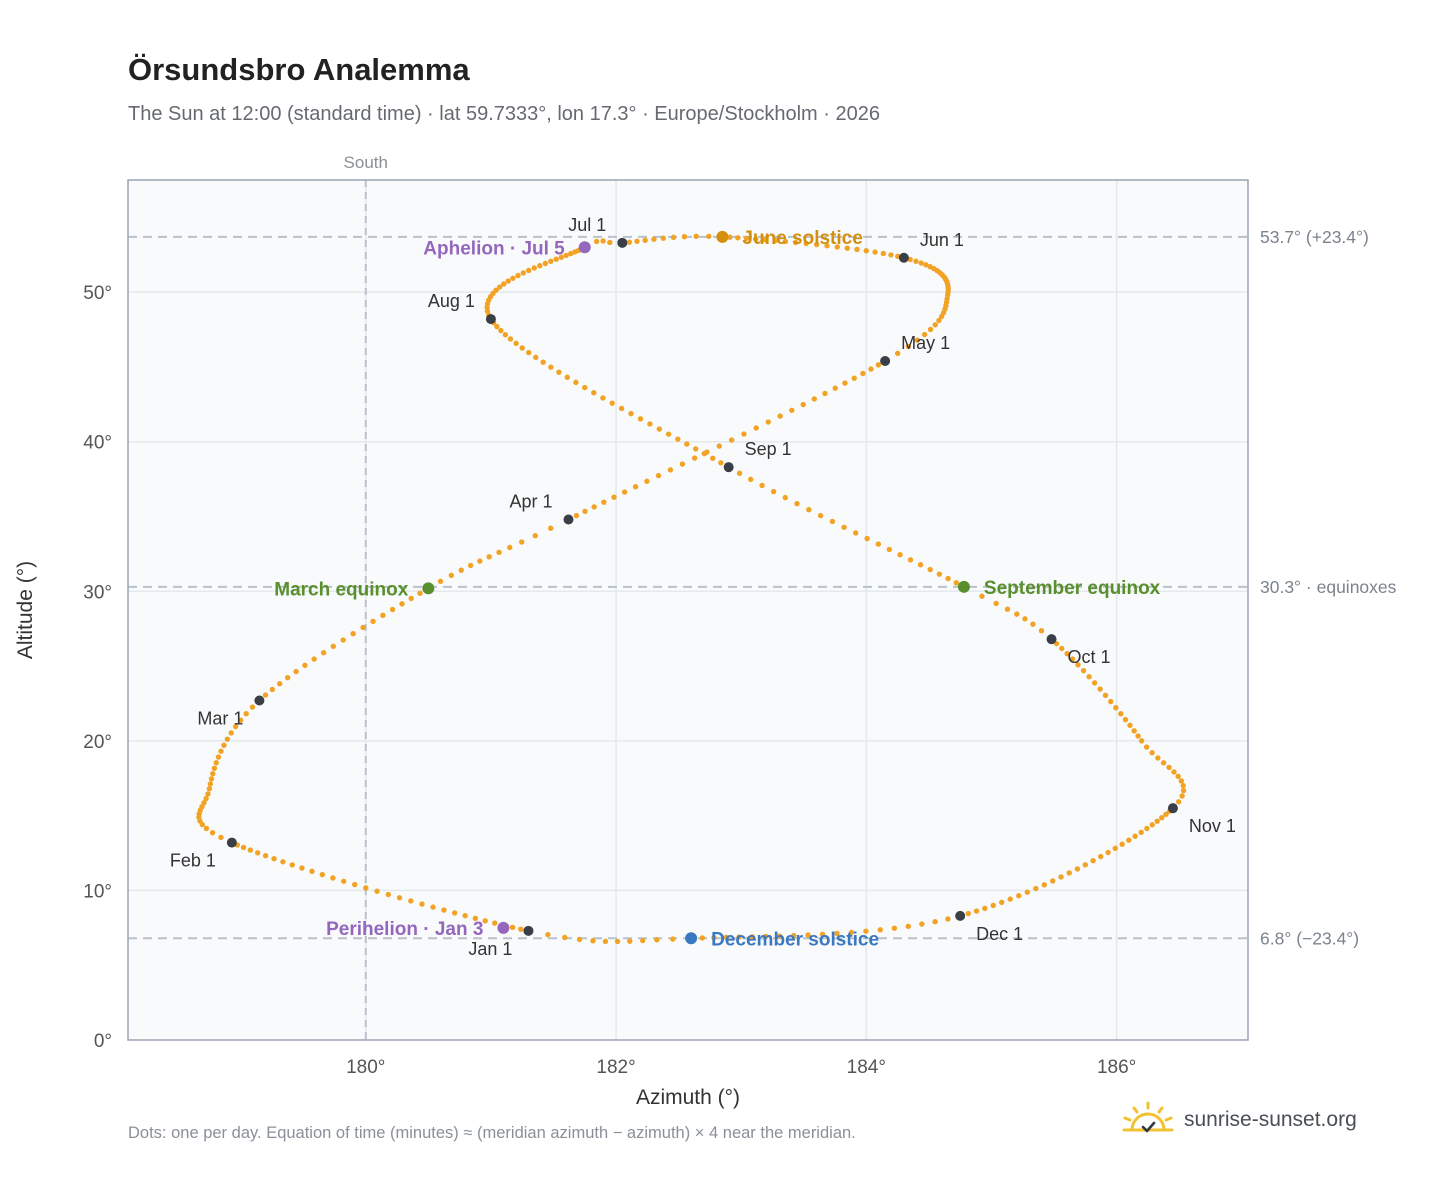 This screenshot has height=1188, width=1448. What do you see at coordinates (942, 240) in the screenshot?
I see `month-marker-label: Jun 1` at bounding box center [942, 240].